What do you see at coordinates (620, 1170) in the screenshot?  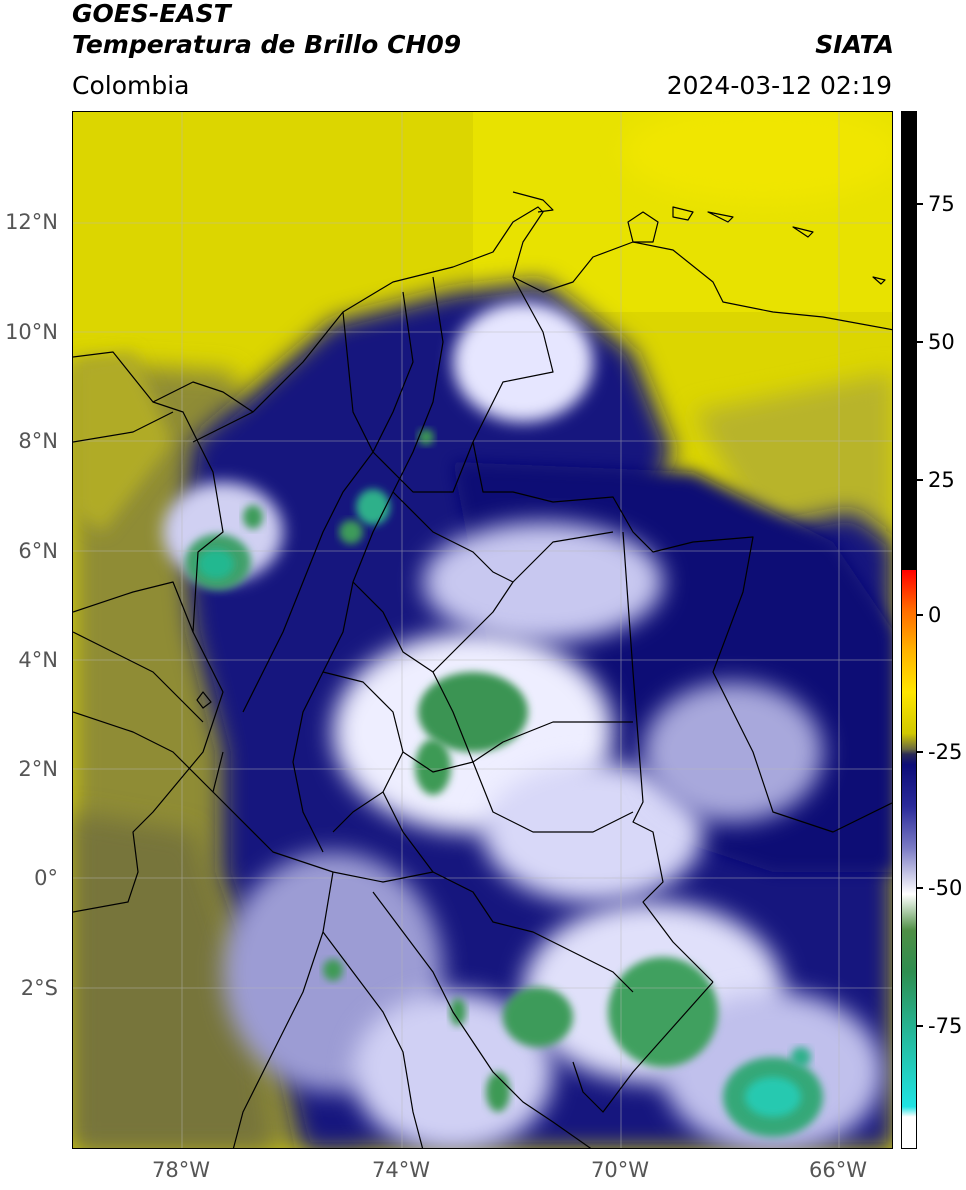 I see `lon-label-70w: 70°W` at bounding box center [620, 1170].